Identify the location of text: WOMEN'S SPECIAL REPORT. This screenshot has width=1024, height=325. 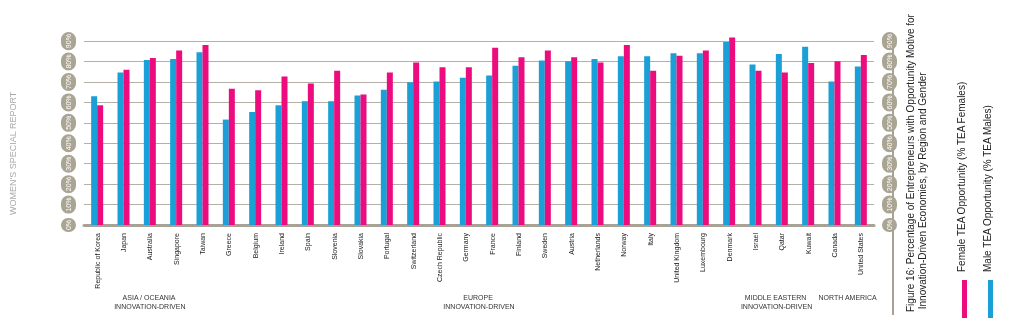
(12, 153).